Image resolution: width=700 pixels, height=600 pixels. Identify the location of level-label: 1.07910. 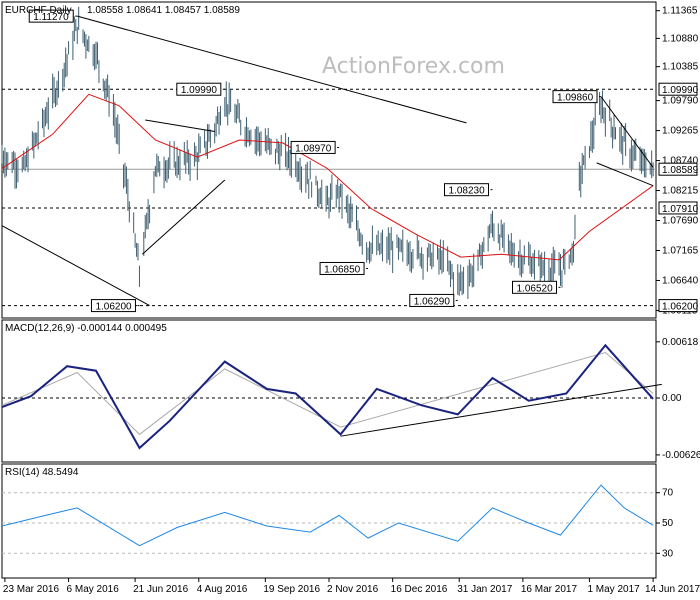
(680, 209).